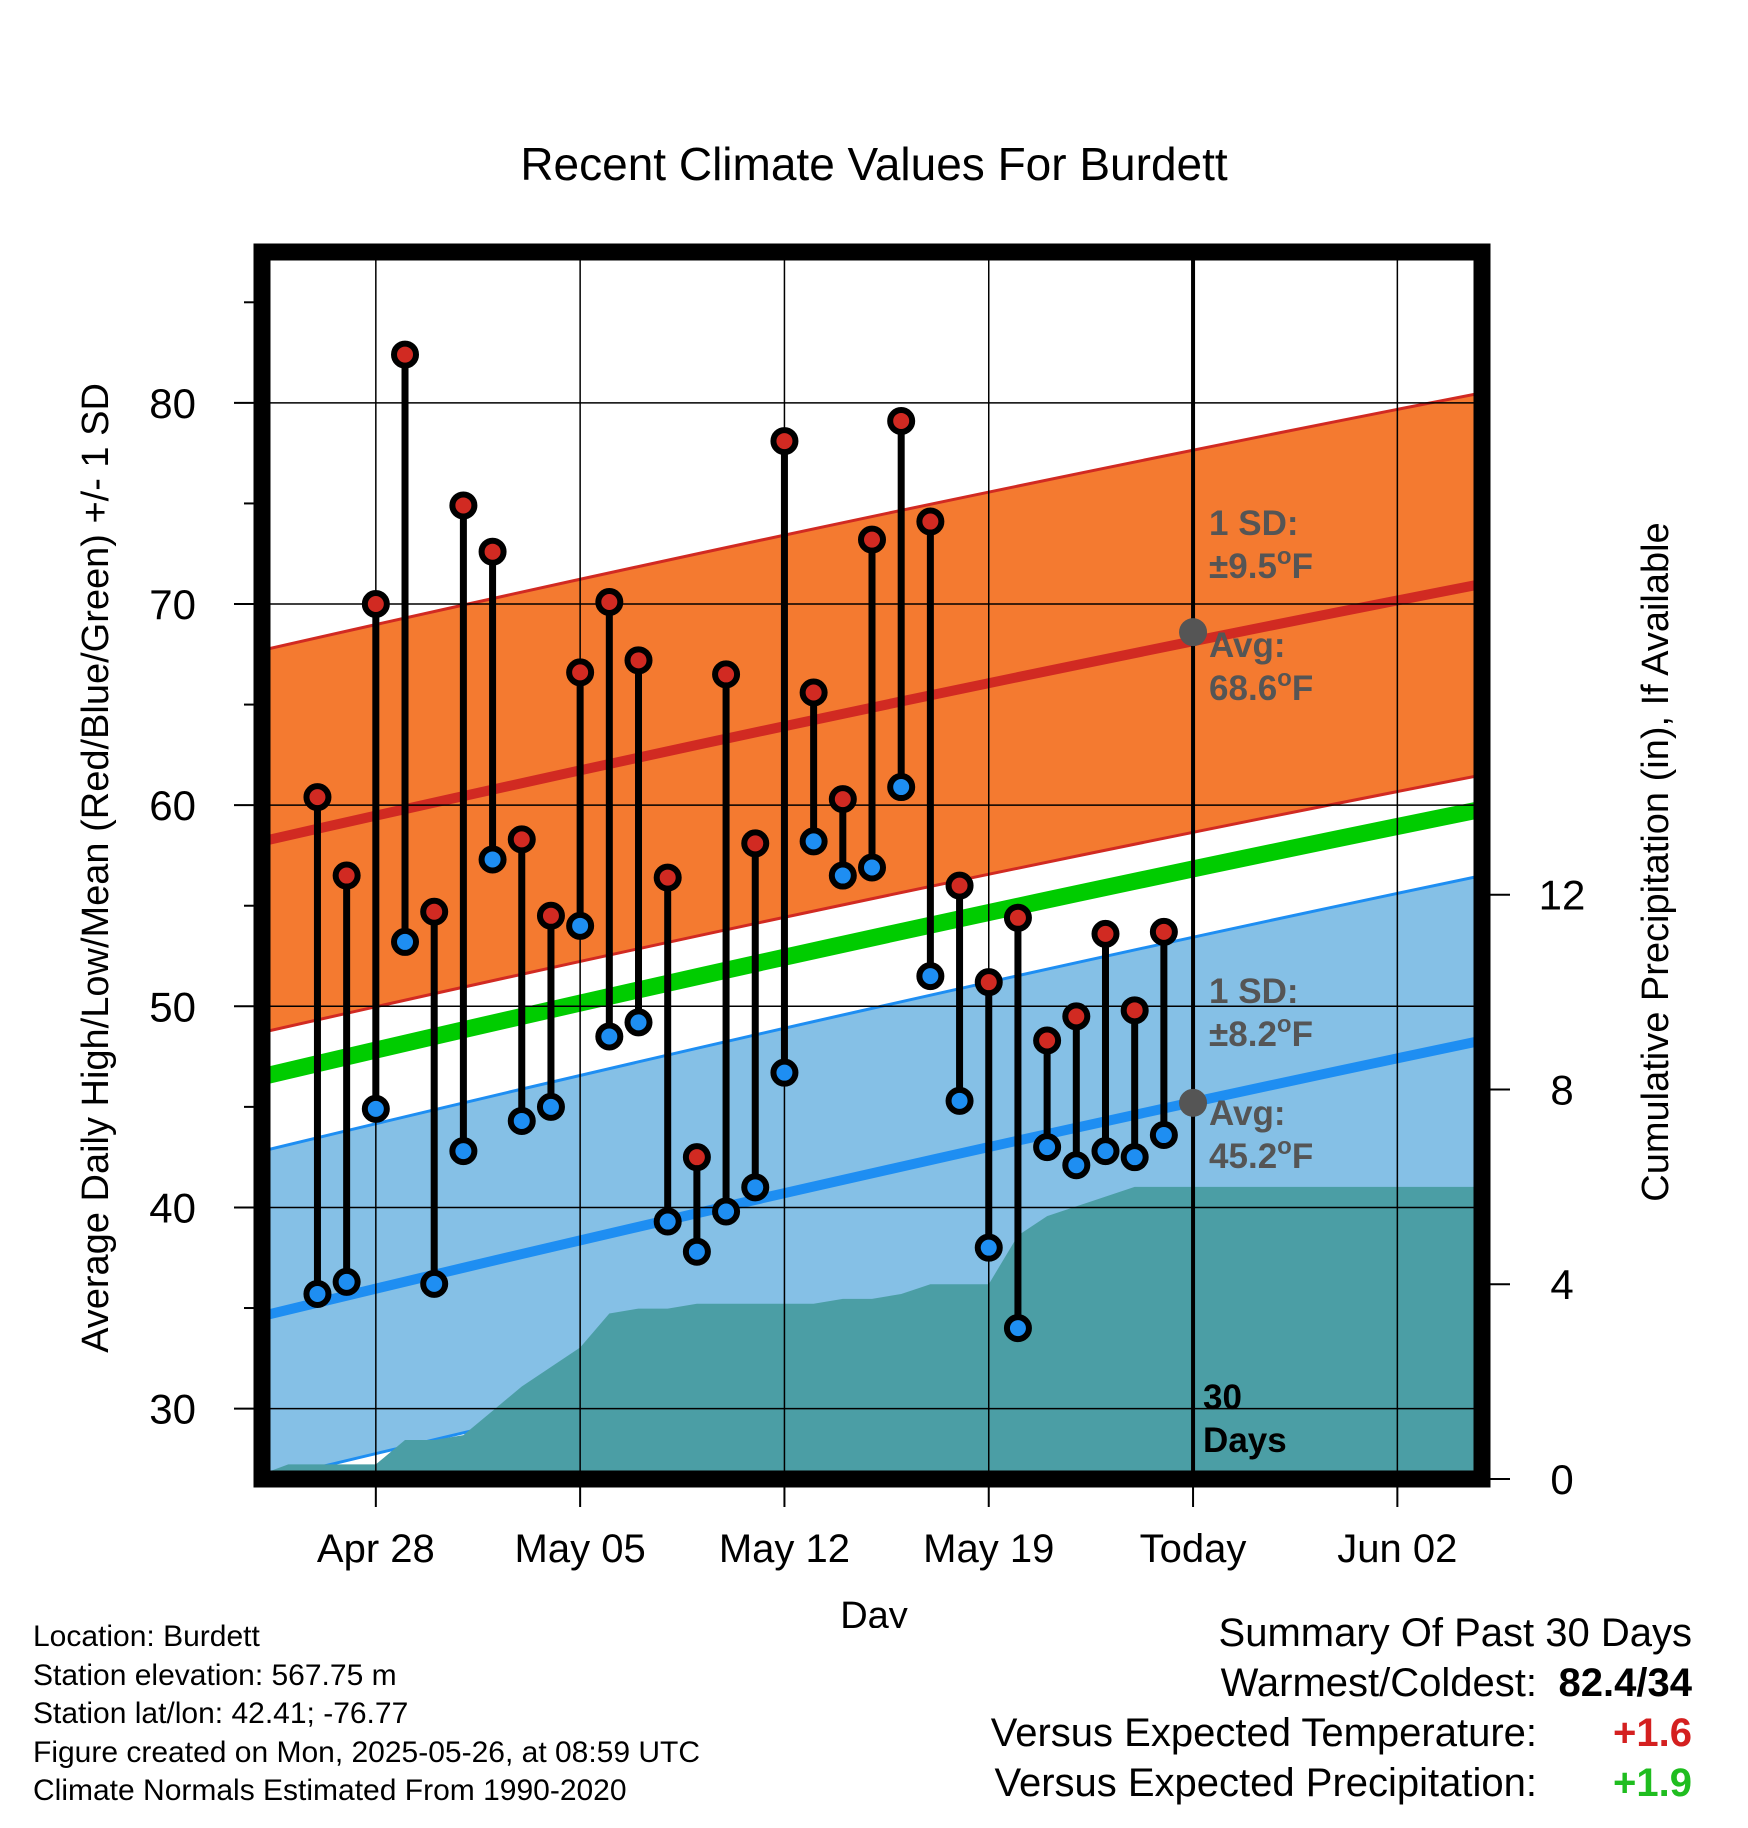 This screenshot has height=1828, width=1748. What do you see at coordinates (1652, 1783) in the screenshot?
I see `precip-vs-expected-value: +1.9` at bounding box center [1652, 1783].